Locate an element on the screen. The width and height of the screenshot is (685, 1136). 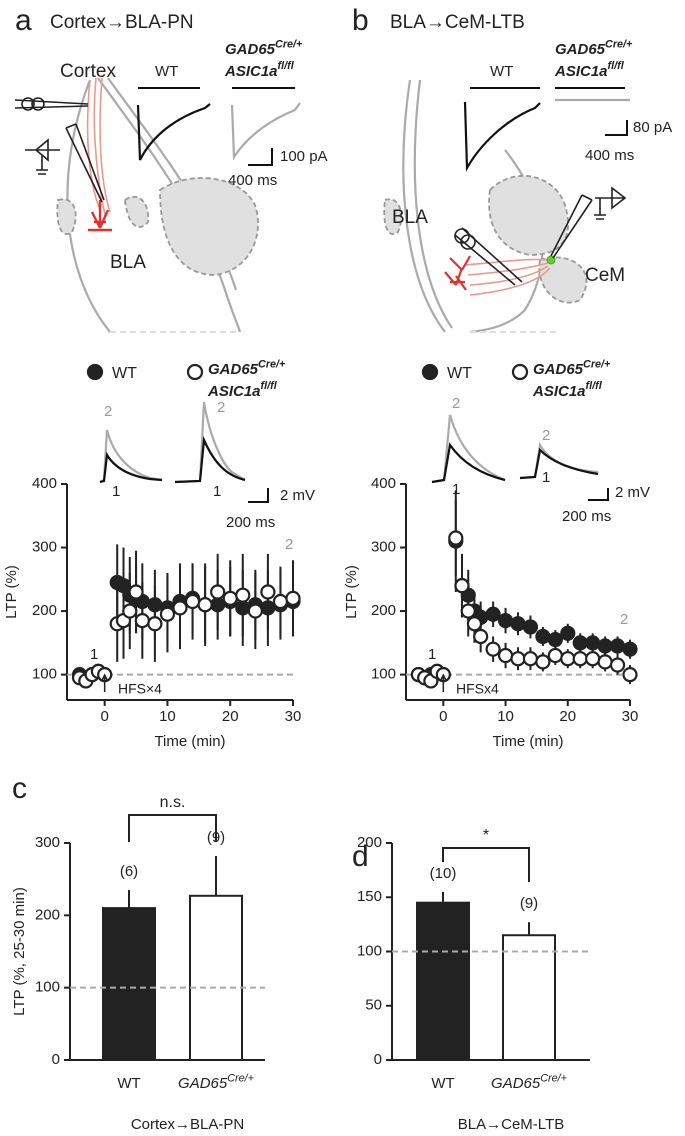
panel-title: Cortex→BLA-PN is located at coordinates (122, 22).